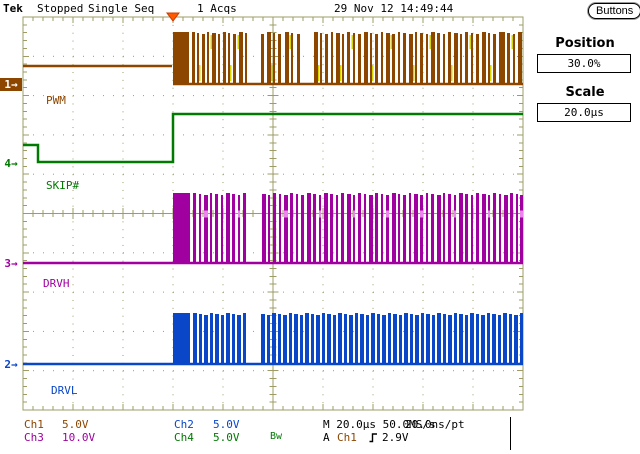  Describe the element at coordinates (121, 8) in the screenshot. I see `acquisition-mode: Single Seq` at that location.